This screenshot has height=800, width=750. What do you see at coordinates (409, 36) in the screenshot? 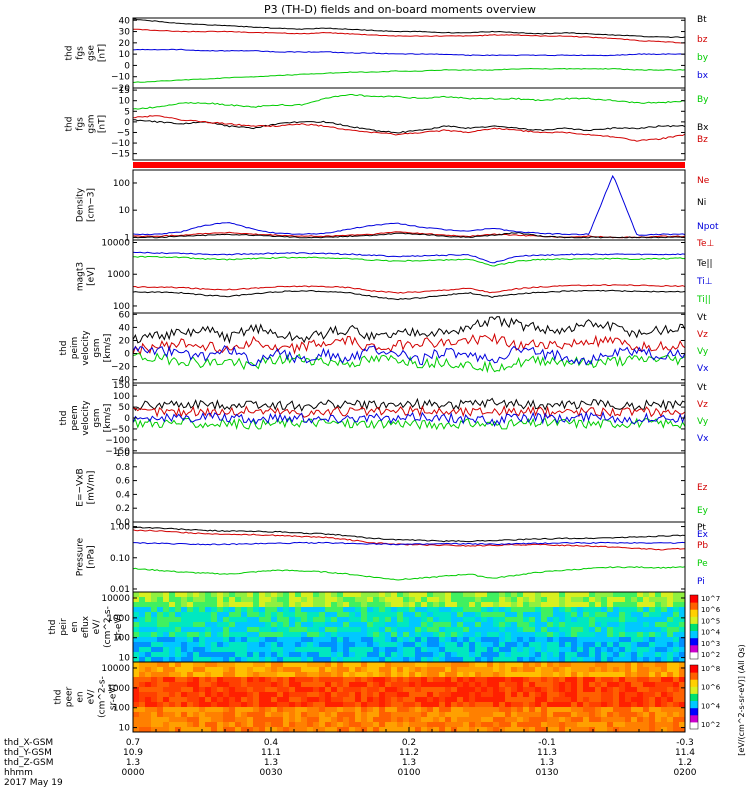
I see `series-line-bz` at bounding box center [409, 36].